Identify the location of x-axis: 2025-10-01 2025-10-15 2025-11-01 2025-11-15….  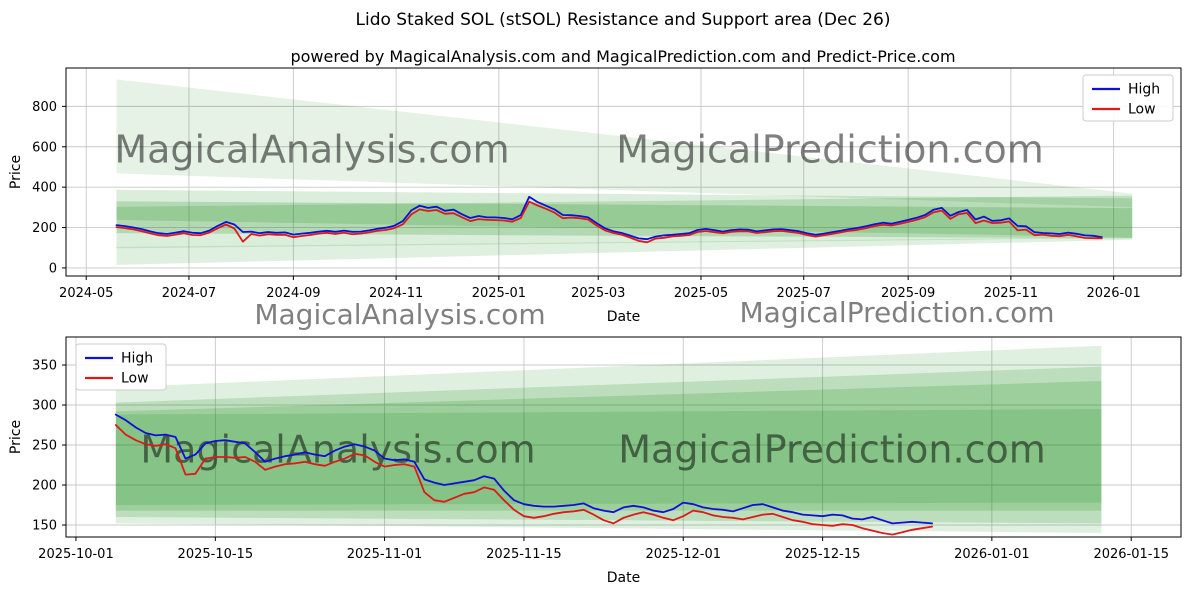
(603, 561).